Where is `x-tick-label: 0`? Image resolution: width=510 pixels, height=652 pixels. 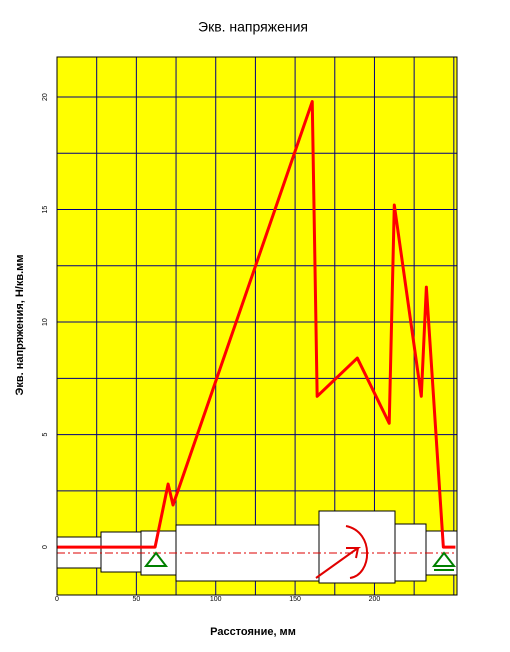
x-tick-label: 0 is located at coordinates (57, 599).